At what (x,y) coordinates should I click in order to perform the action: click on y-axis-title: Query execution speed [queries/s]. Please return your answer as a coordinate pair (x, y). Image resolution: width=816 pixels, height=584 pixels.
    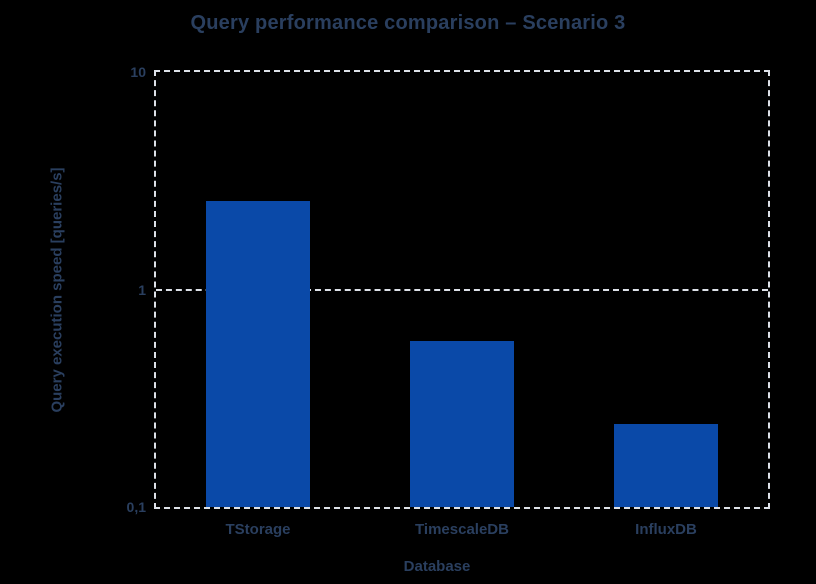
    Looking at the image, I should click on (57, 290).